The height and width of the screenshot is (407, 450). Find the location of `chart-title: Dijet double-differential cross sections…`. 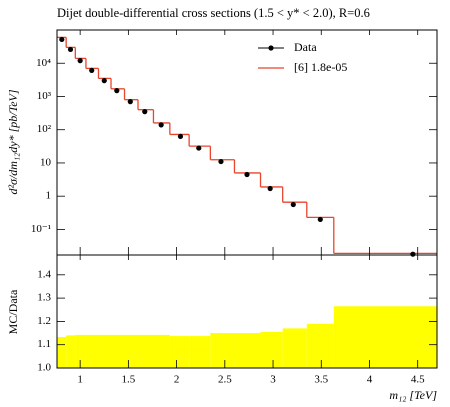

chart-title: Dijet double-differential cross sections… is located at coordinates (213, 13).